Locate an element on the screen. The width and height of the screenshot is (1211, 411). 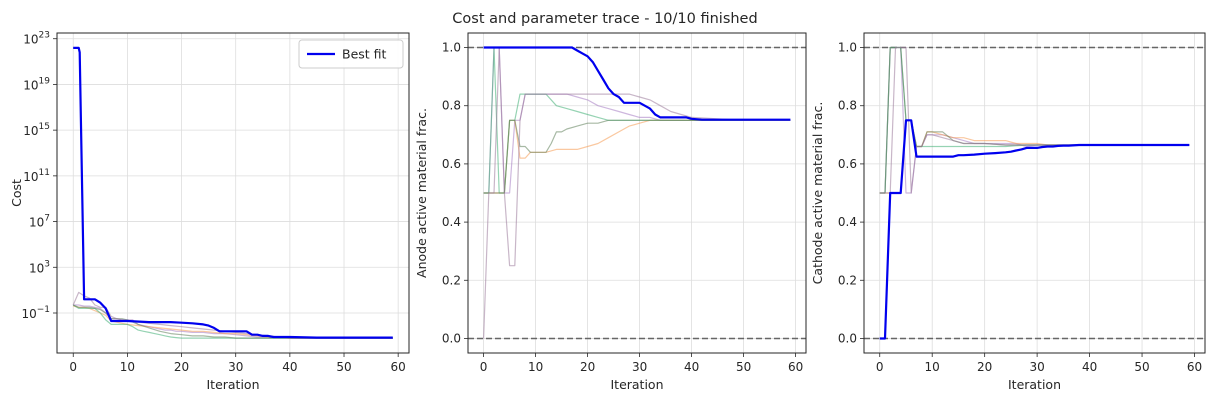
y-tick-label: 10³ is located at coordinates (39, 267).